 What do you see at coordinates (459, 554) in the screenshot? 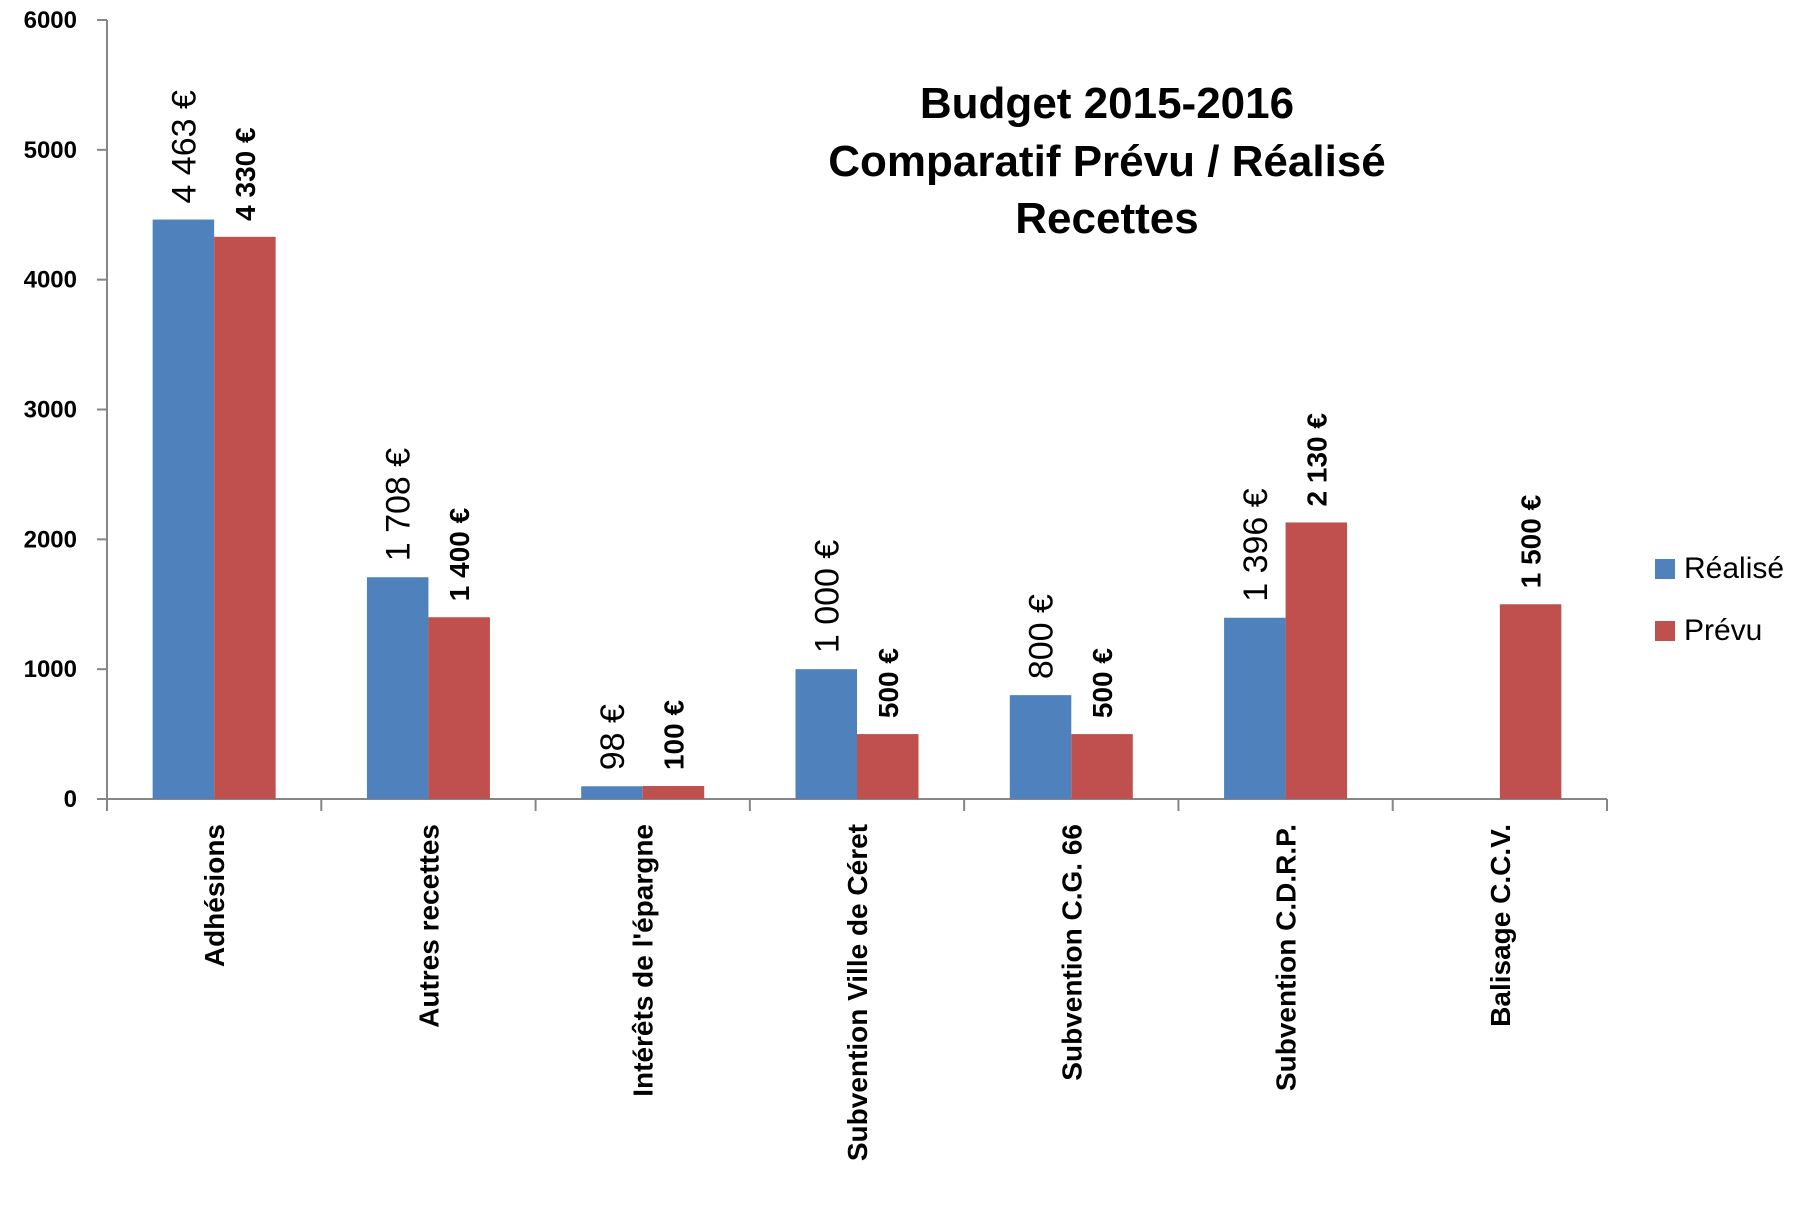
I see `data-label-prevu: 1 400 €` at bounding box center [459, 554].